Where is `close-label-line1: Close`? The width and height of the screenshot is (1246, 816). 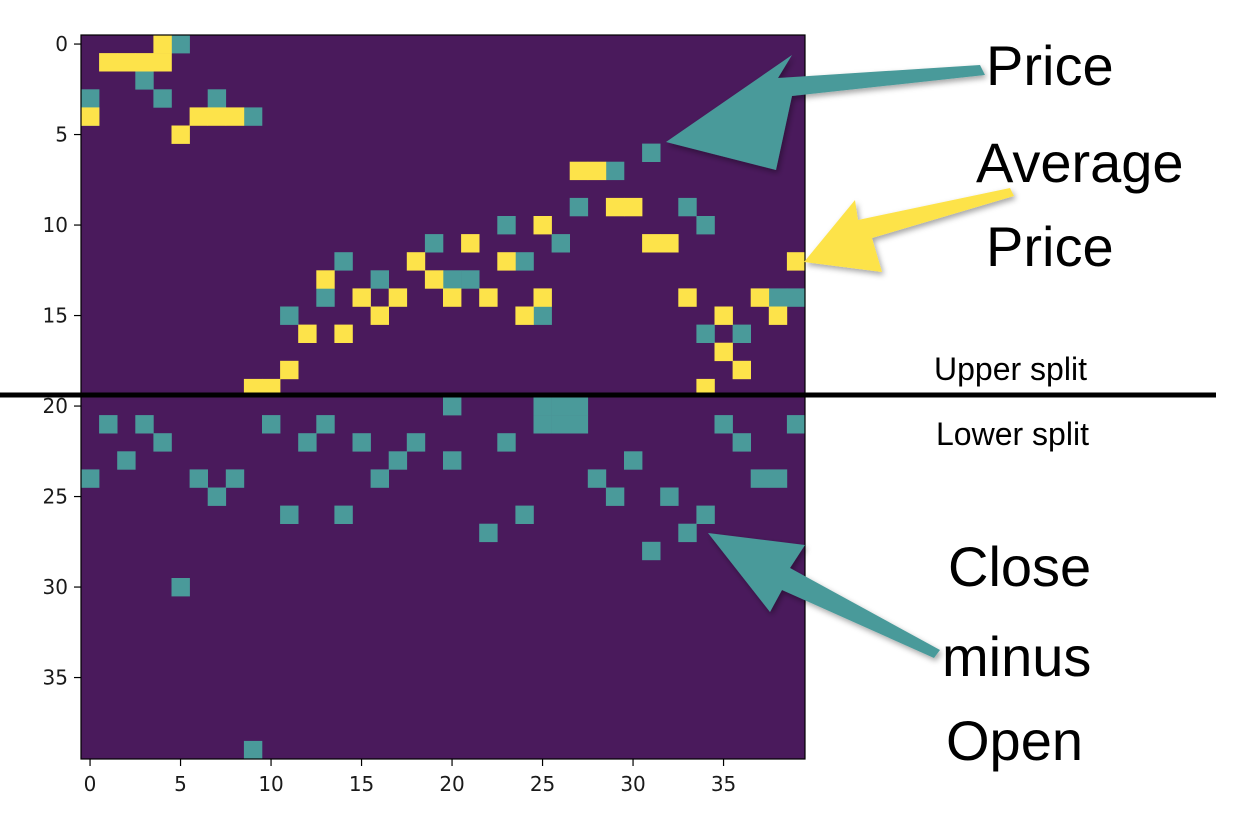
close-label-line1: Close is located at coordinates (1019, 566).